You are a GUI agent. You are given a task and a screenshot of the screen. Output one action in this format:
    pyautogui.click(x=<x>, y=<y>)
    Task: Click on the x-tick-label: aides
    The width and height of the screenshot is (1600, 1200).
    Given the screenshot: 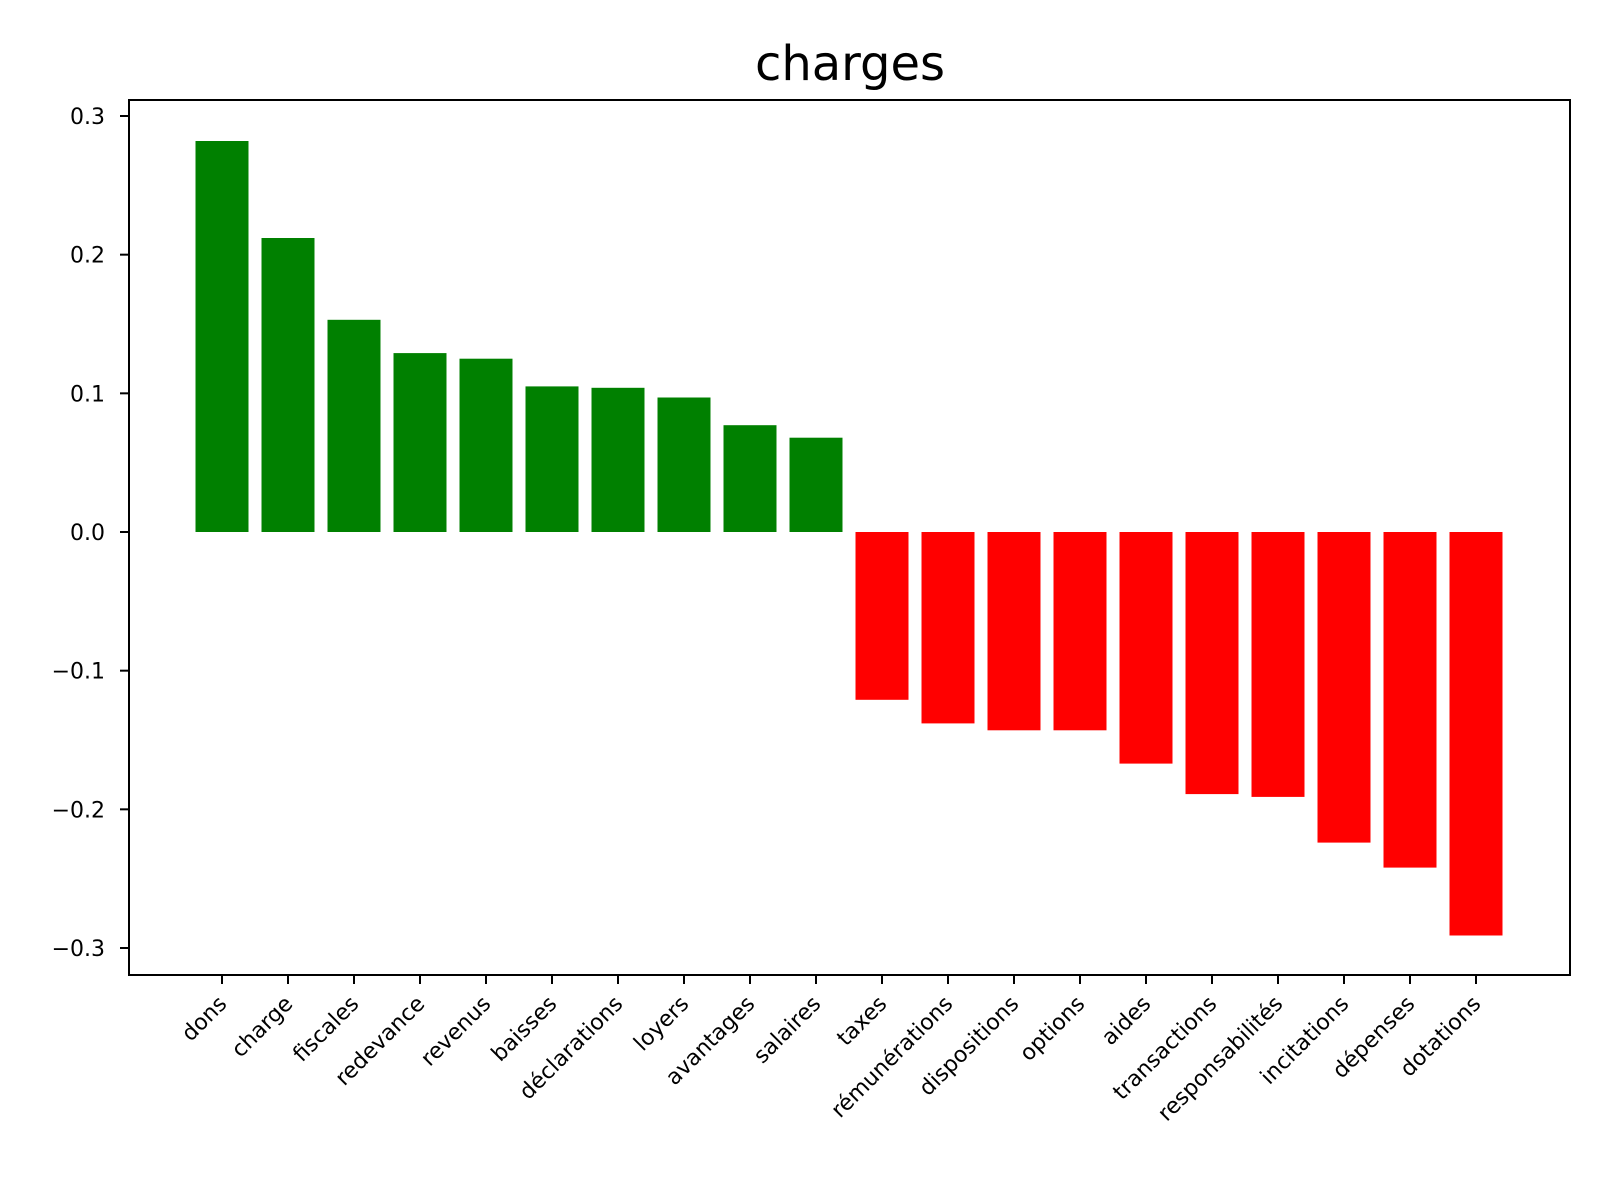 What is the action you would take?
    pyautogui.click(x=1126, y=1021)
    